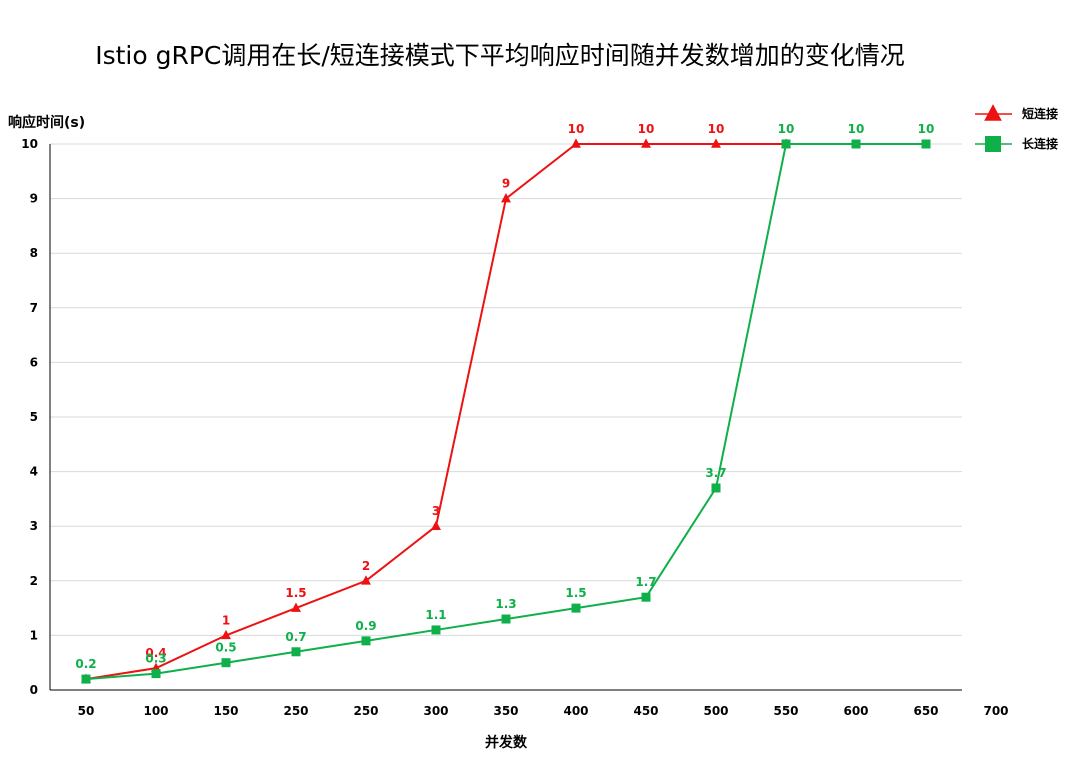 This screenshot has height=757, width=1080. I want to click on y-axis-title: 响应时间(s), so click(46, 122).